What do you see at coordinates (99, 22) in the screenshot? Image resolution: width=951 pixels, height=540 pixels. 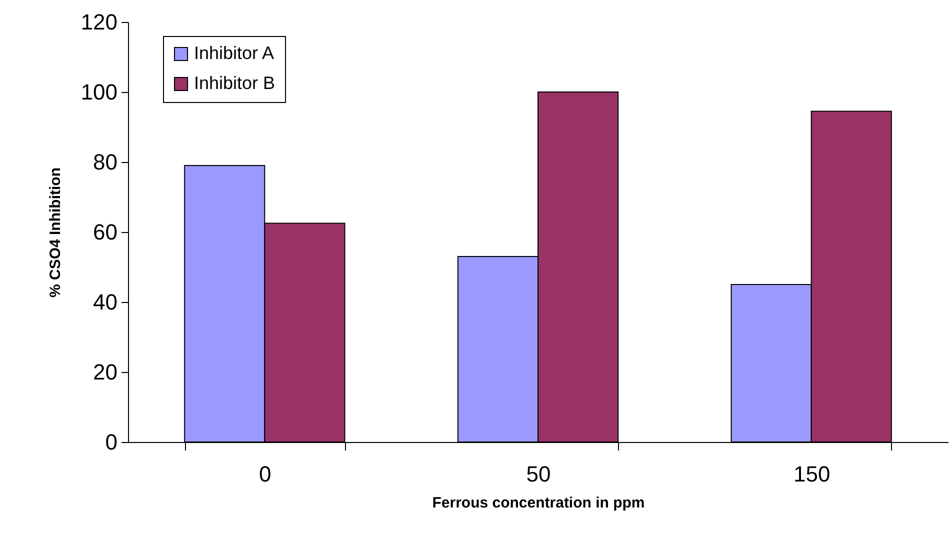 I see `y-tick-label: 120` at bounding box center [99, 22].